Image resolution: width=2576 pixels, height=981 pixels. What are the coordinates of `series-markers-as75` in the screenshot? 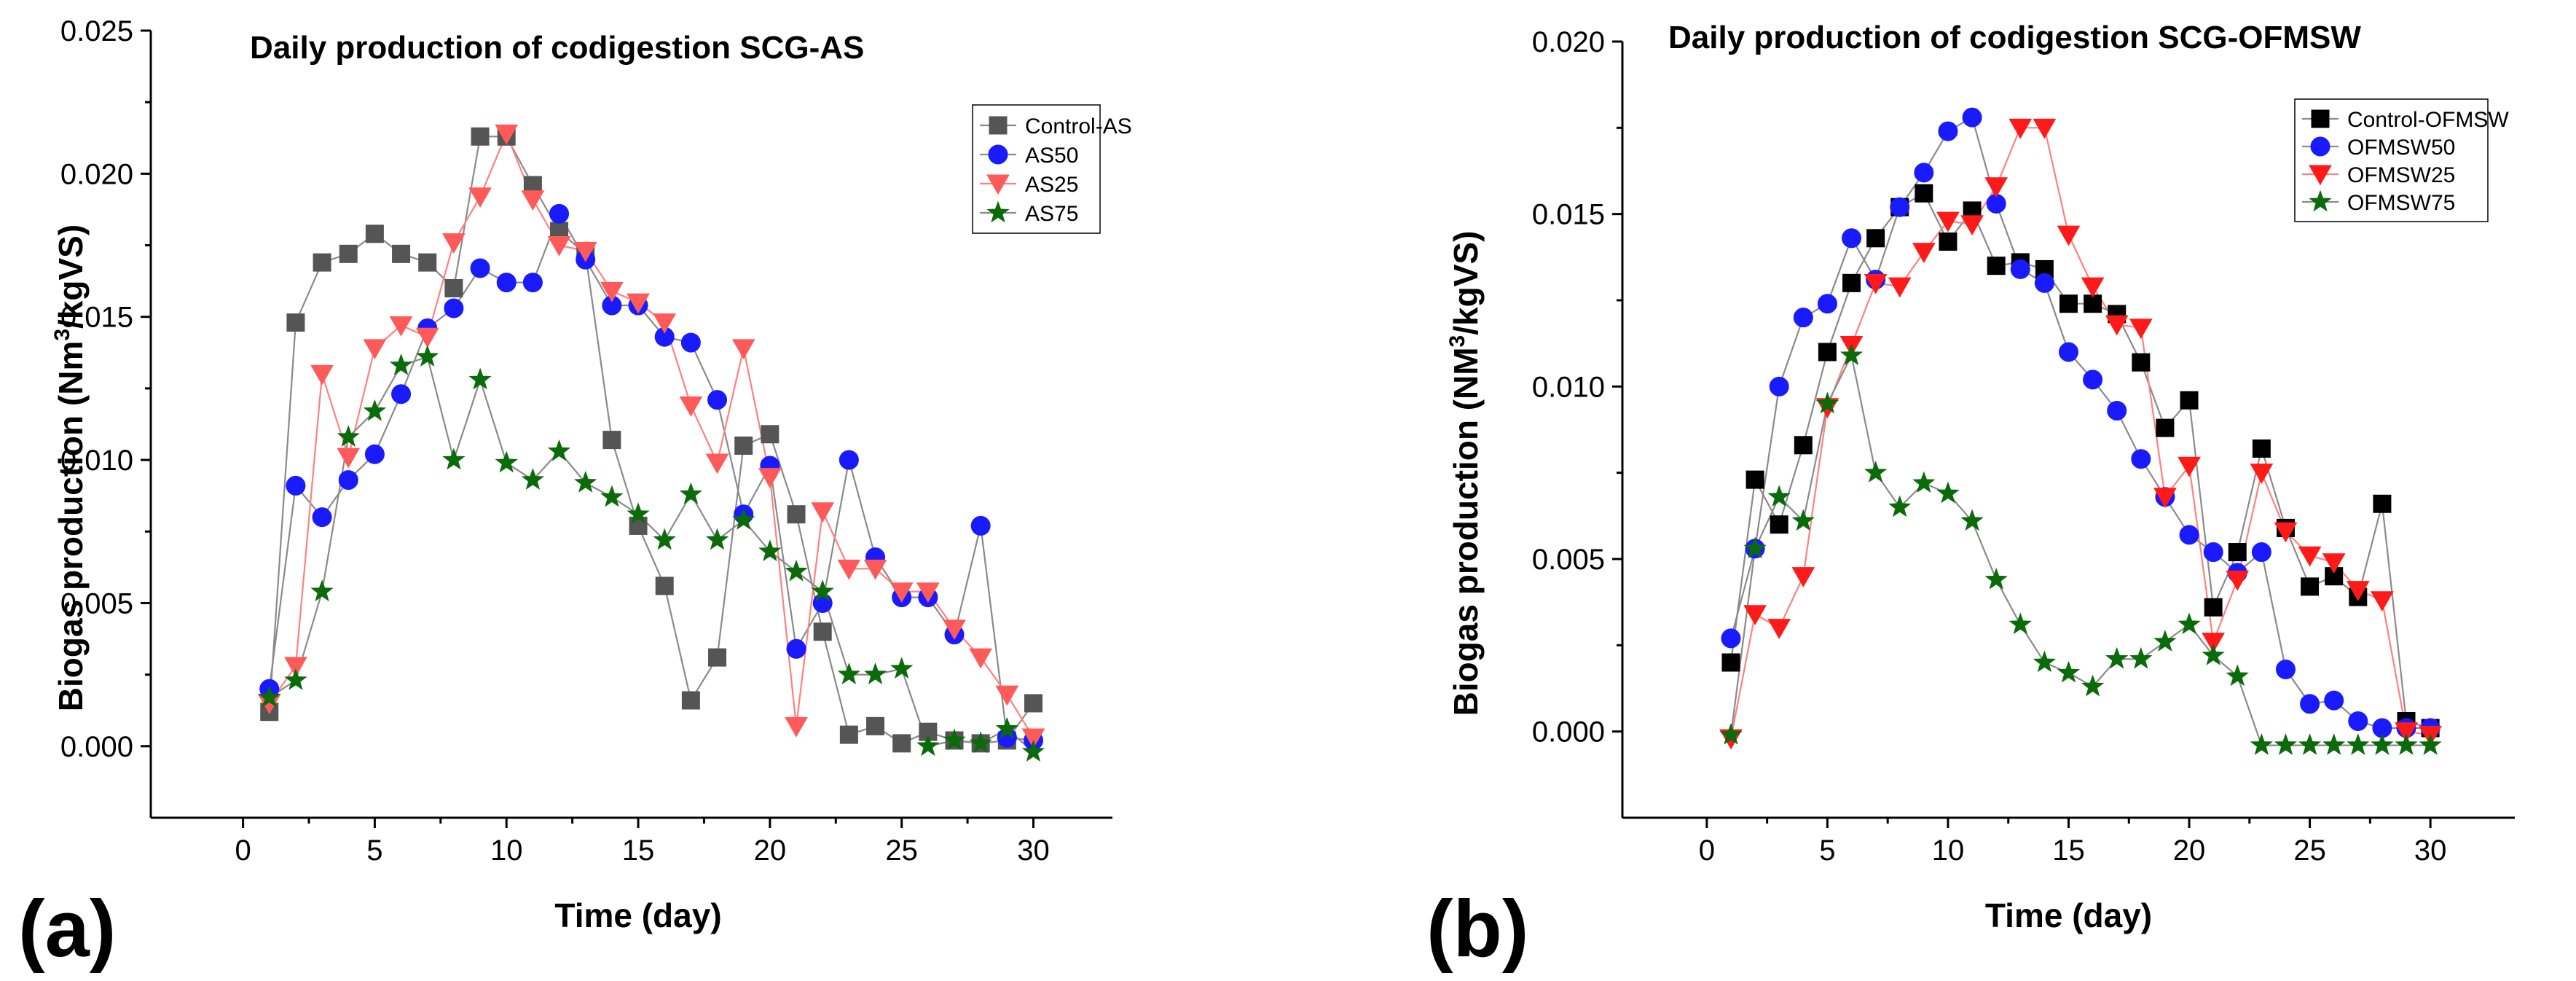 It's located at (651, 553).